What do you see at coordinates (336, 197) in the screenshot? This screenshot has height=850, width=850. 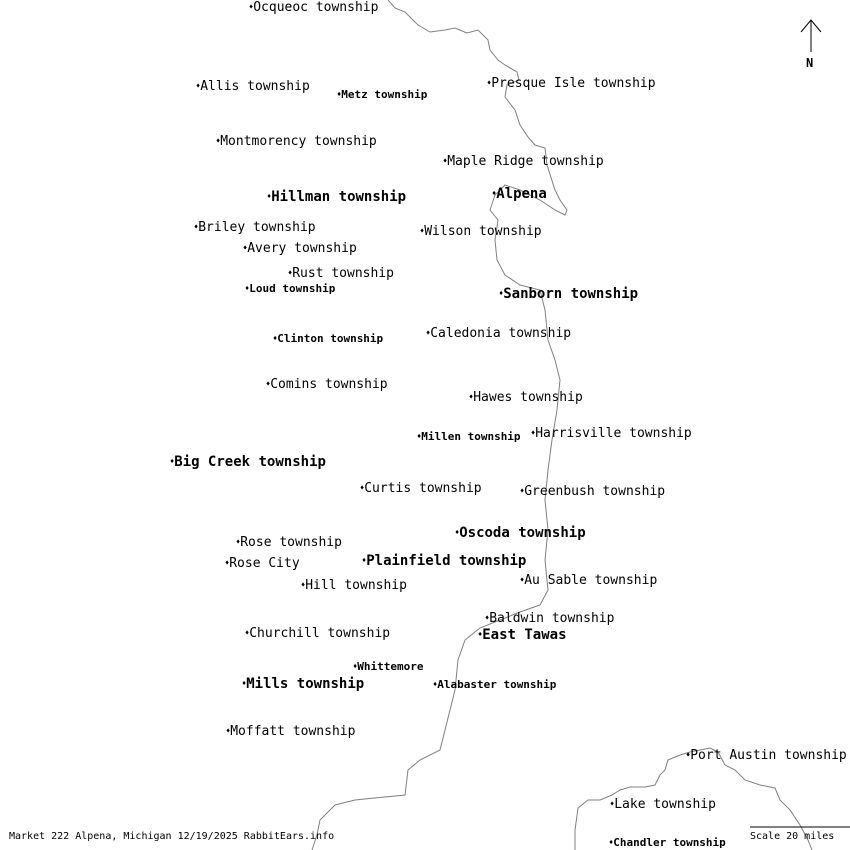 I see `place-label: ♦Hillman township` at bounding box center [336, 197].